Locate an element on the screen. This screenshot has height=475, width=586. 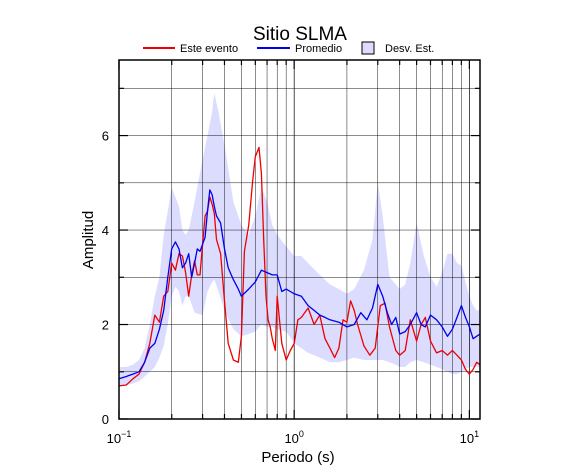
chart-title: Sitio SLMA is located at coordinates (300, 34).